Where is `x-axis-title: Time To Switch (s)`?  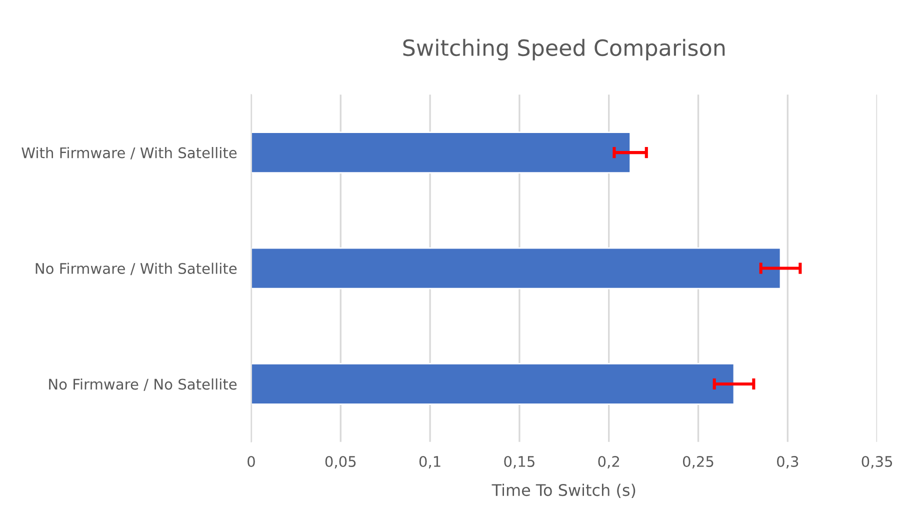 x-axis-title: Time To Switch (s) is located at coordinates (564, 491).